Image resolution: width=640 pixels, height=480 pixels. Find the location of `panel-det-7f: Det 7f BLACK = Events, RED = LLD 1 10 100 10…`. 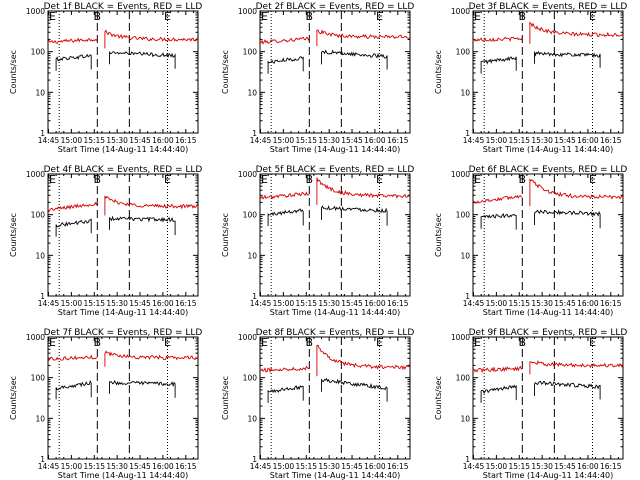

panel-det-7f: Det 7f BLACK = Events, RED = LLD 1 10 100 10… is located at coordinates (105, 404).